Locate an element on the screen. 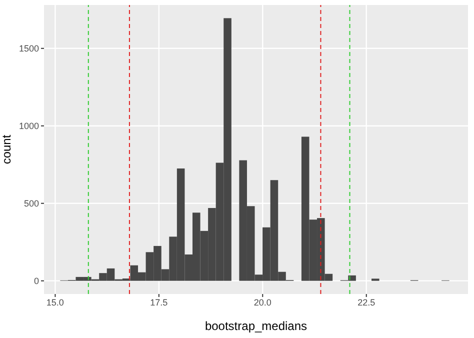  x-tick-label: 20.0 is located at coordinates (263, 302).